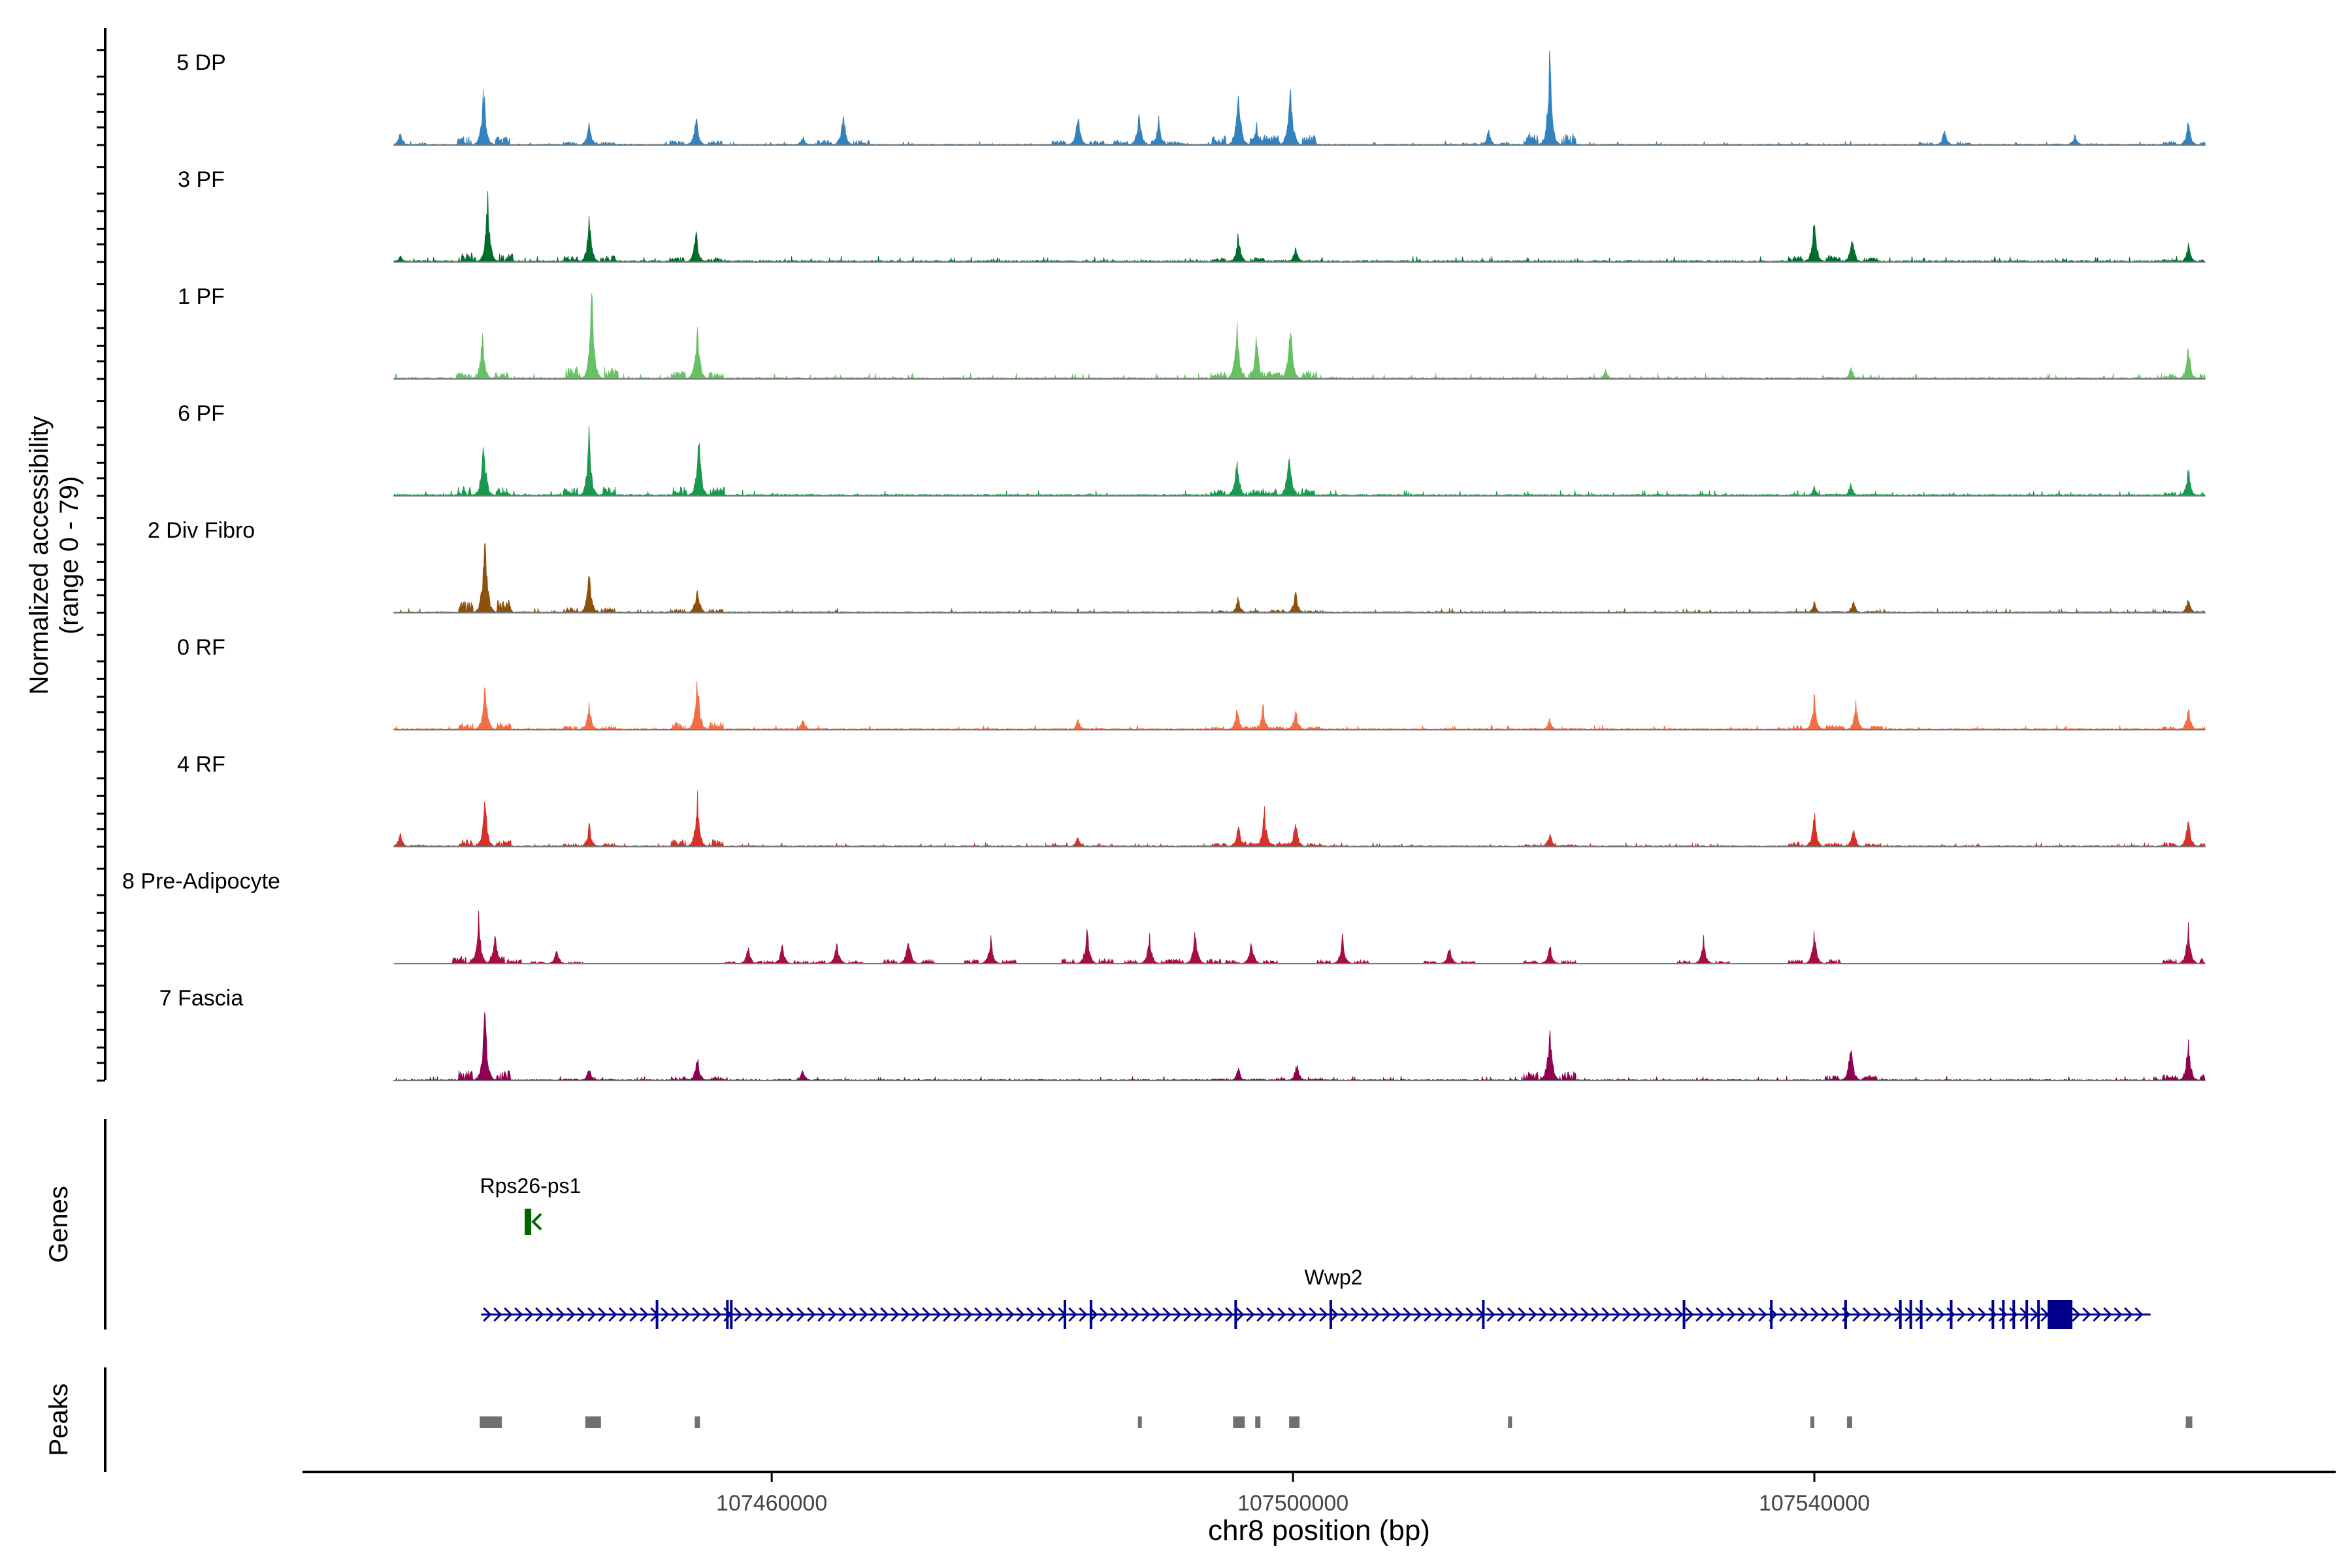  What do you see at coordinates (201, 62) in the screenshot?
I see `track-label: 5 DP` at bounding box center [201, 62].